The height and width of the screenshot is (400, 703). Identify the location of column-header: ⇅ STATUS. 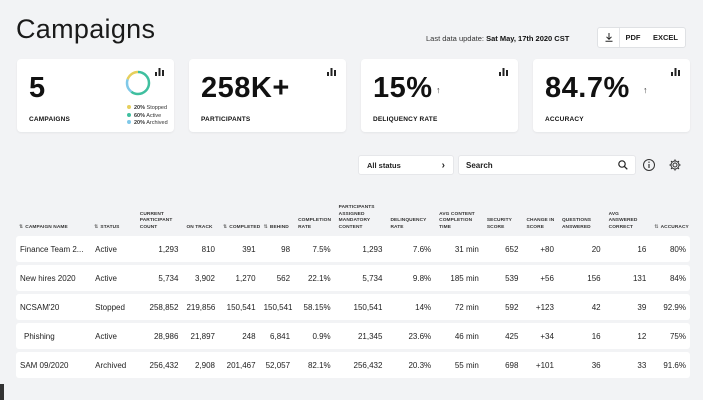
(113, 215).